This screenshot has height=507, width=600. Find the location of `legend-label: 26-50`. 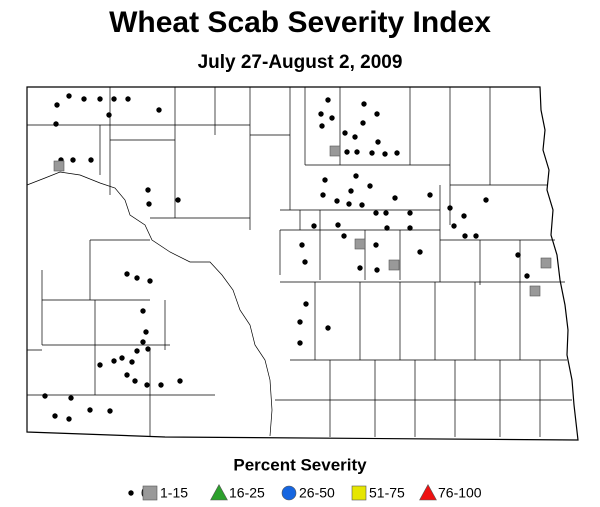

legend-label: 26-50 is located at coordinates (317, 493).